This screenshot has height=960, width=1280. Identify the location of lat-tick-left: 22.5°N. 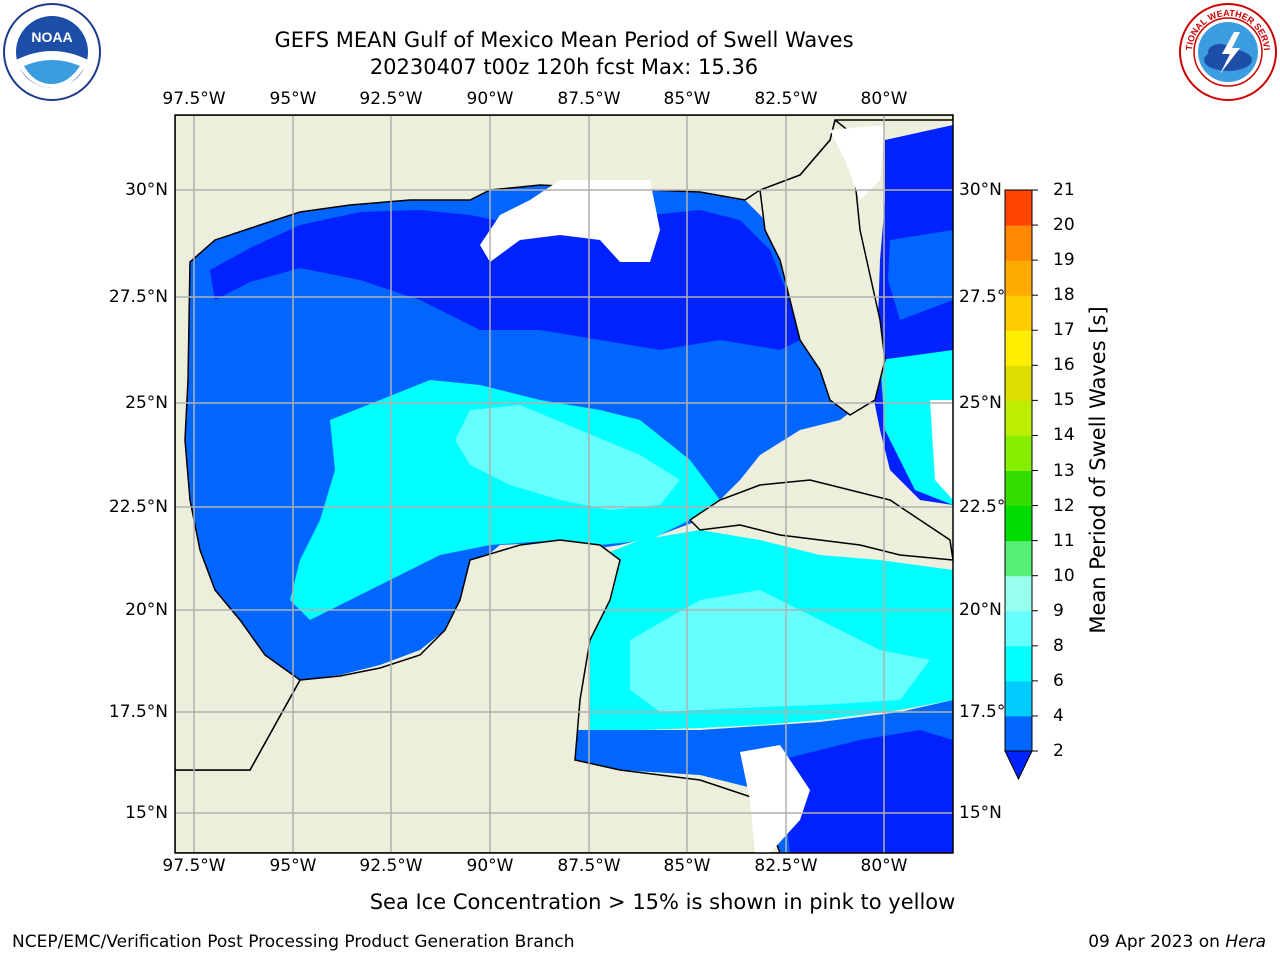
(138, 507).